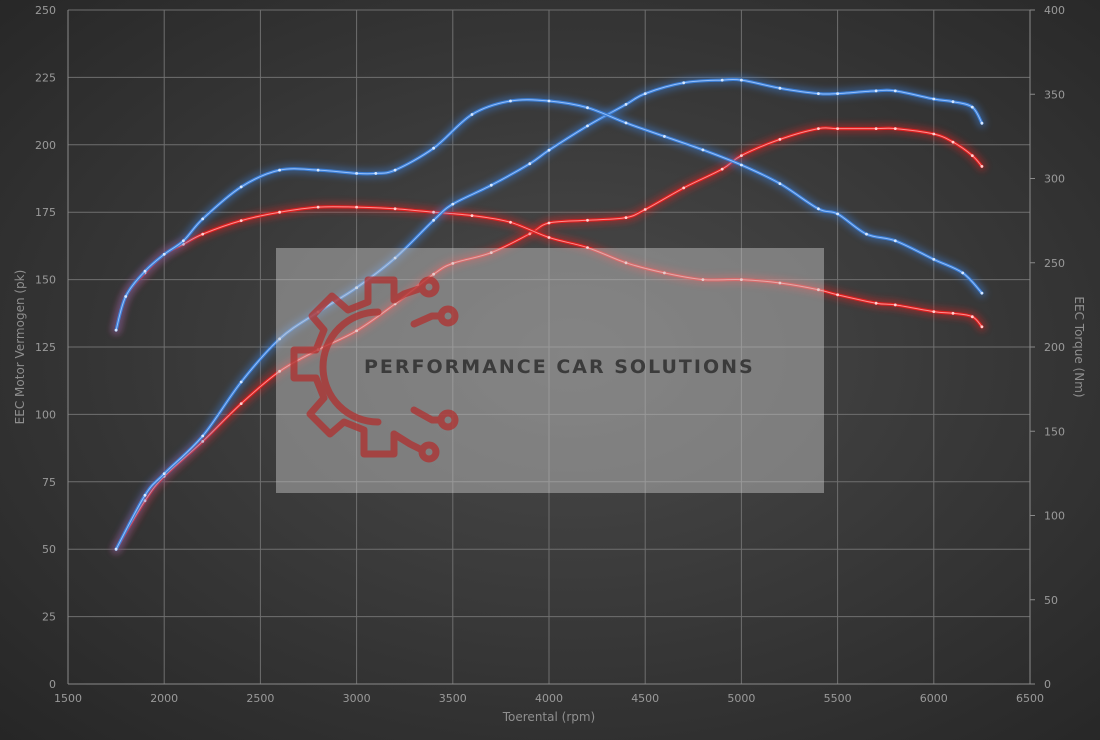 This screenshot has height=740, width=1100. What do you see at coordinates (1079, 346) in the screenshot?
I see `y-axis-right-label: EEC Torque (Nm)` at bounding box center [1079, 346].